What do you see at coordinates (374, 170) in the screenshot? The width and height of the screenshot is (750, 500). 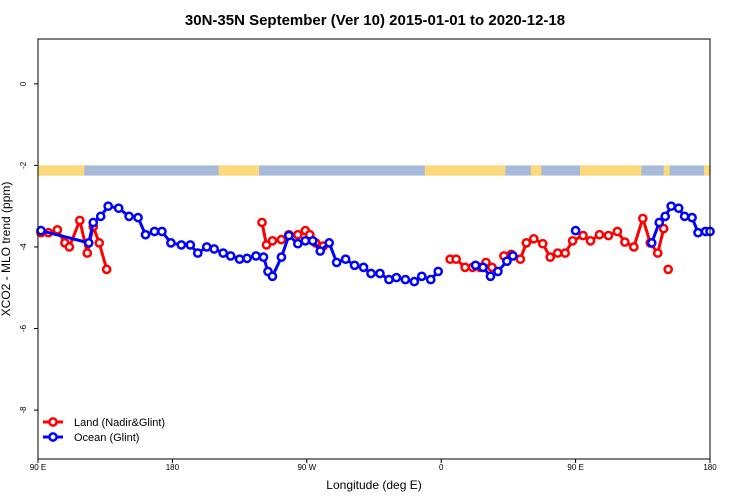 I see `surface-type-strip` at bounding box center [374, 170].